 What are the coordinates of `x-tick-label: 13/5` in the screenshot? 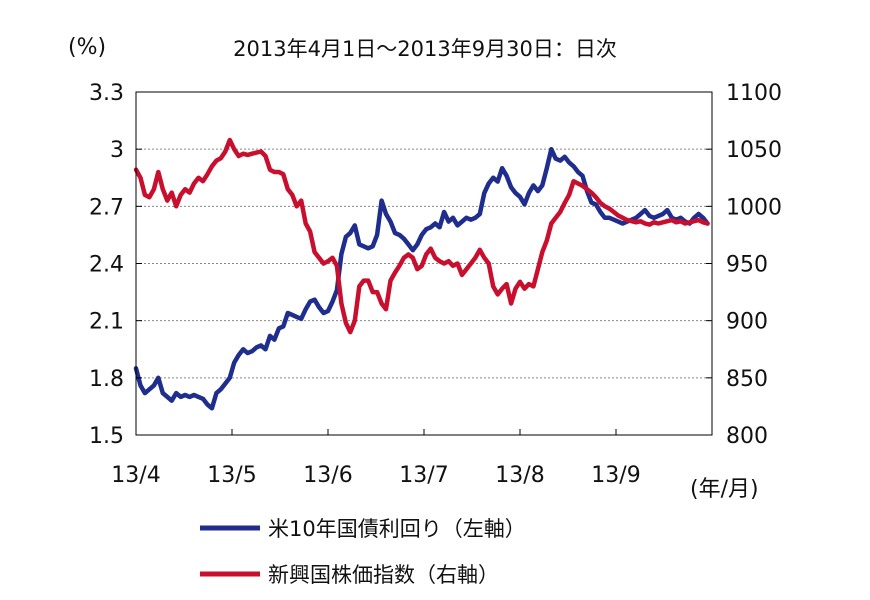 It's located at (231, 475).